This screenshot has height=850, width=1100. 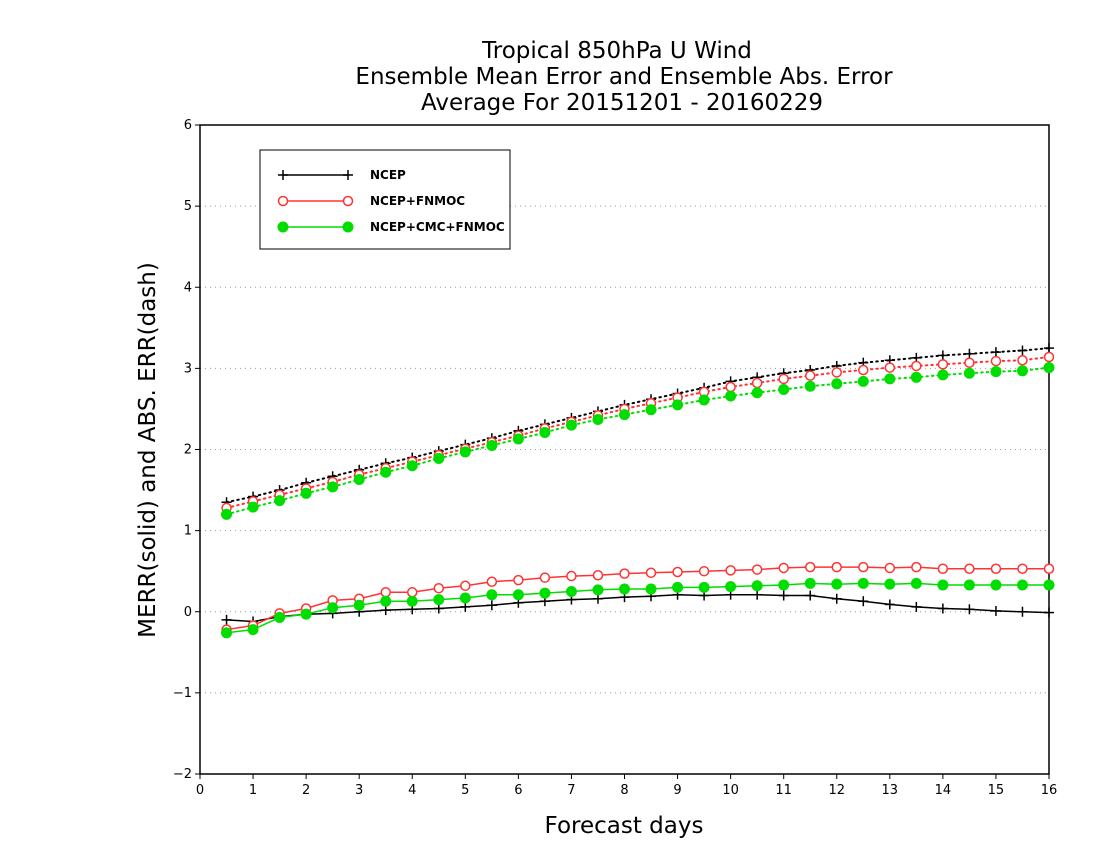 What do you see at coordinates (306, 790) in the screenshot?
I see `x-tick-label: 2` at bounding box center [306, 790].